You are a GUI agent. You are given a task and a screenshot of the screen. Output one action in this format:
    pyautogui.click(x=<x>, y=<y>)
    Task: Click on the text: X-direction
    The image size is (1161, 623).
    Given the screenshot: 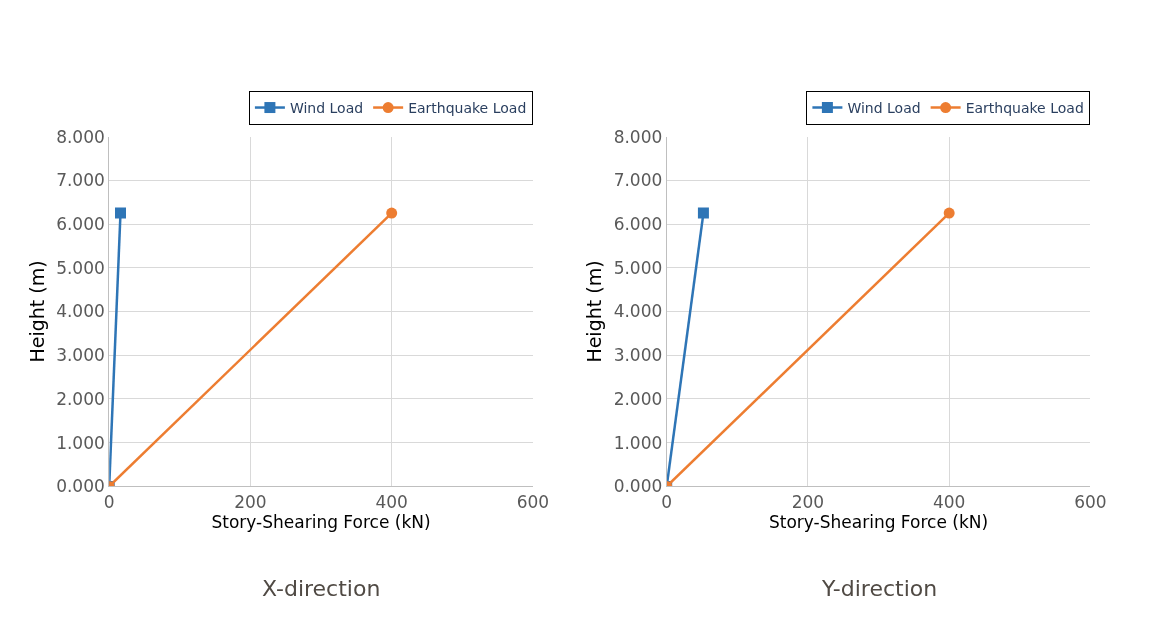 What is the action you would take?
    pyautogui.click(x=321, y=588)
    